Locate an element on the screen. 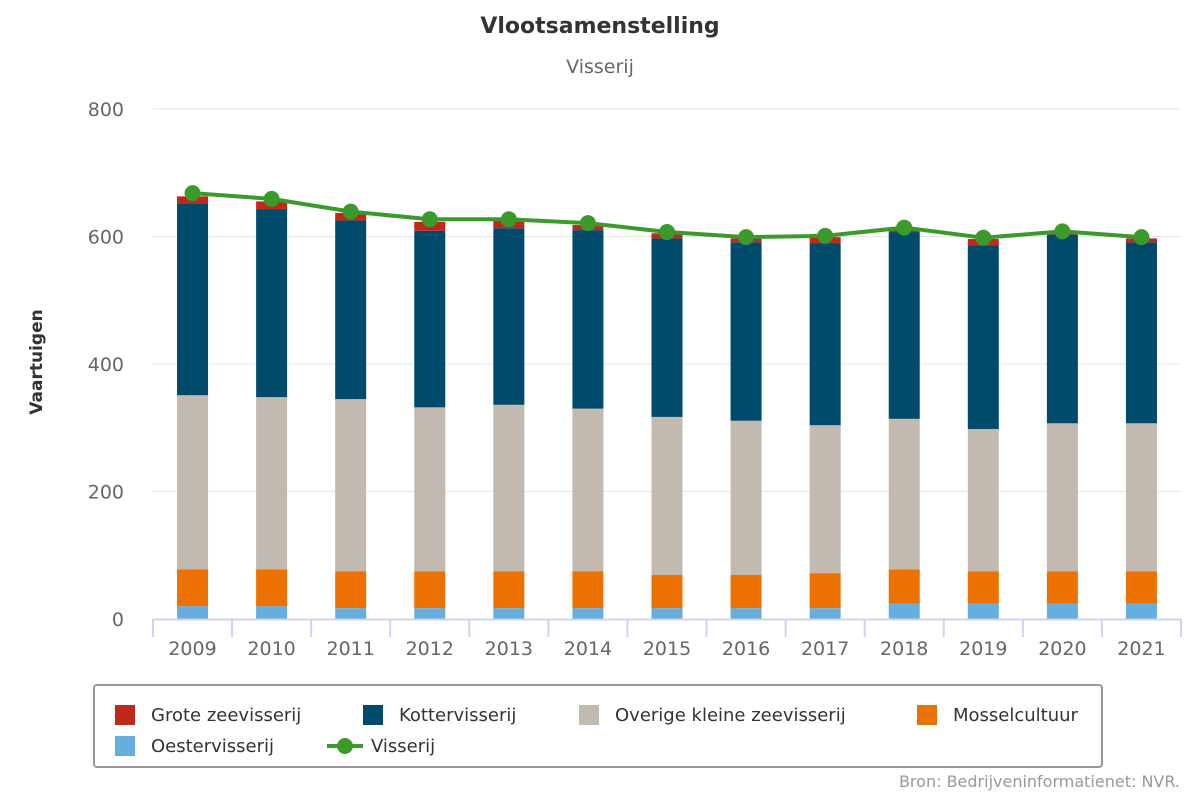 The height and width of the screenshot is (800, 1200). y-tick-label: 600 is located at coordinates (106, 238).